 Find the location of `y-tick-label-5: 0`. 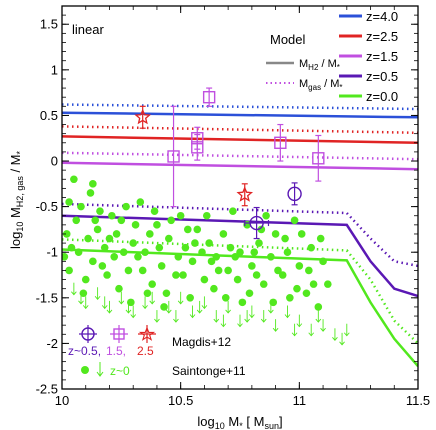

y-tick-label-5: 0 is located at coordinates (54, 161).